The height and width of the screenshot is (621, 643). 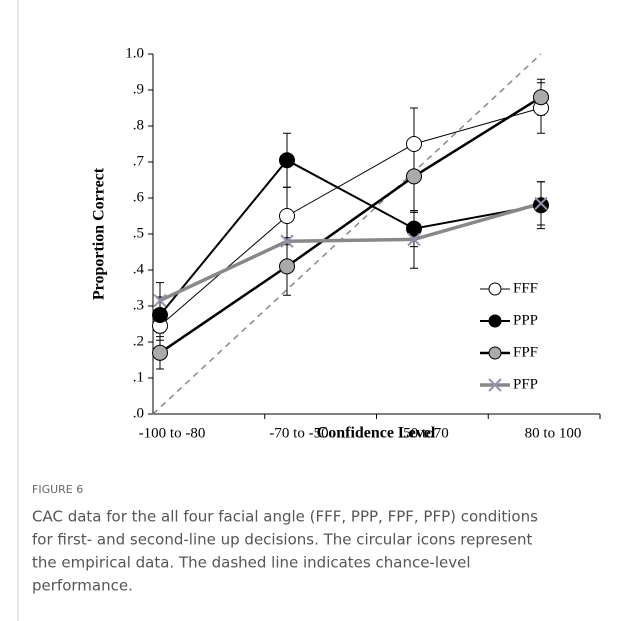 What do you see at coordinates (139, 197) in the screenshot?
I see `y-tick-label: .6` at bounding box center [139, 197].